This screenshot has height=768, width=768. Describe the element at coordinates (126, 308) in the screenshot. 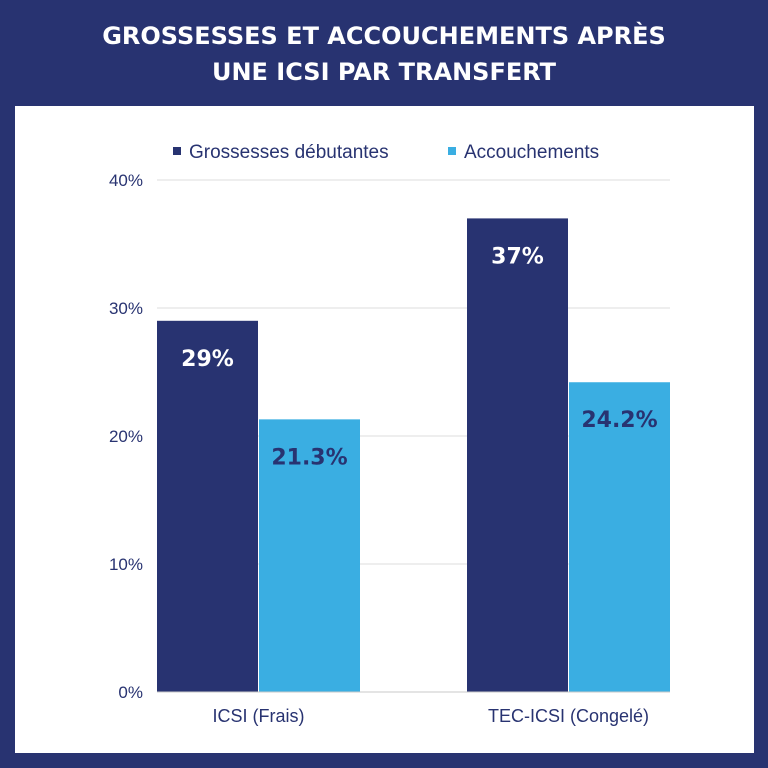

I see `y-tick-label: 30%` at that location.